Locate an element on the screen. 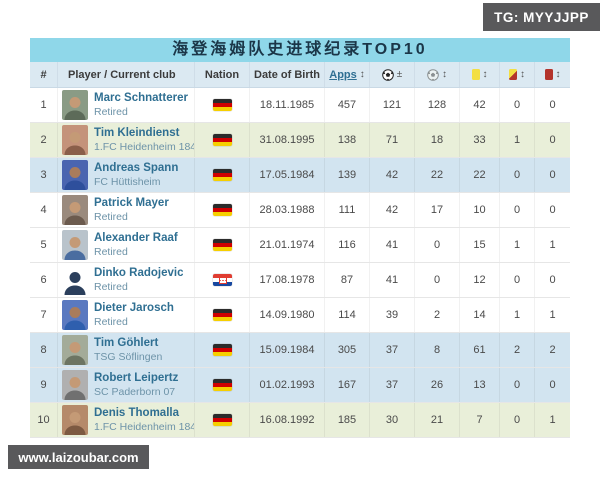  red-card-icon is located at coordinates (548, 74).